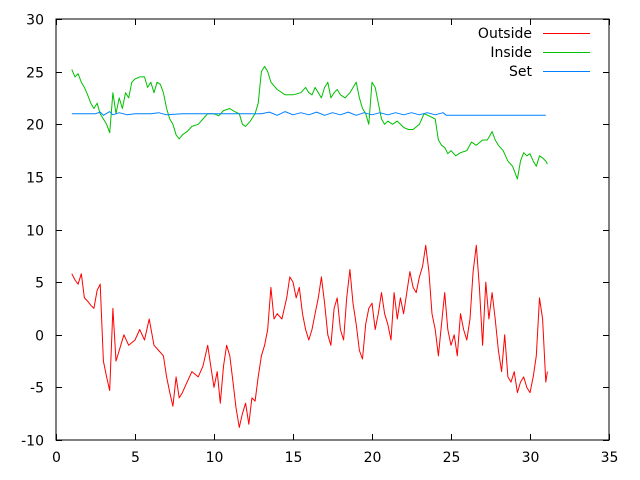 Image resolution: width=640 pixels, height=480 pixels. I want to click on y-tick-label: 20, so click(35, 126).